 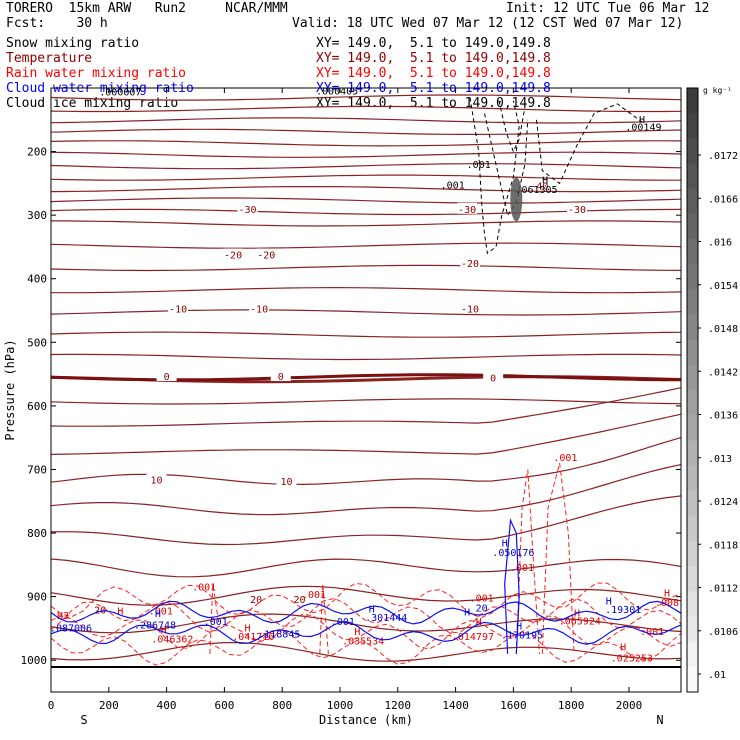 I want to click on cloud-water-label: 20, so click(x=482, y=608).